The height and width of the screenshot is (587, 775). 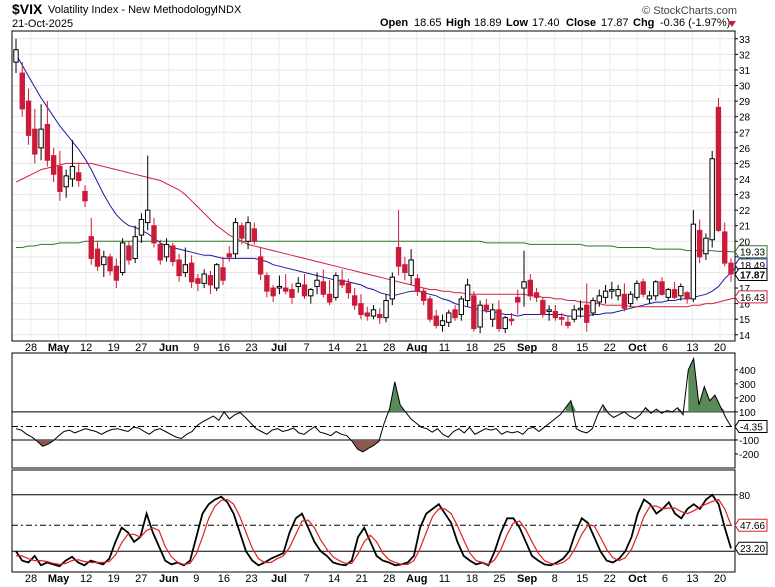 What do you see at coordinates (114, 579) in the screenshot?
I see `x-tick-label: 19` at bounding box center [114, 579].